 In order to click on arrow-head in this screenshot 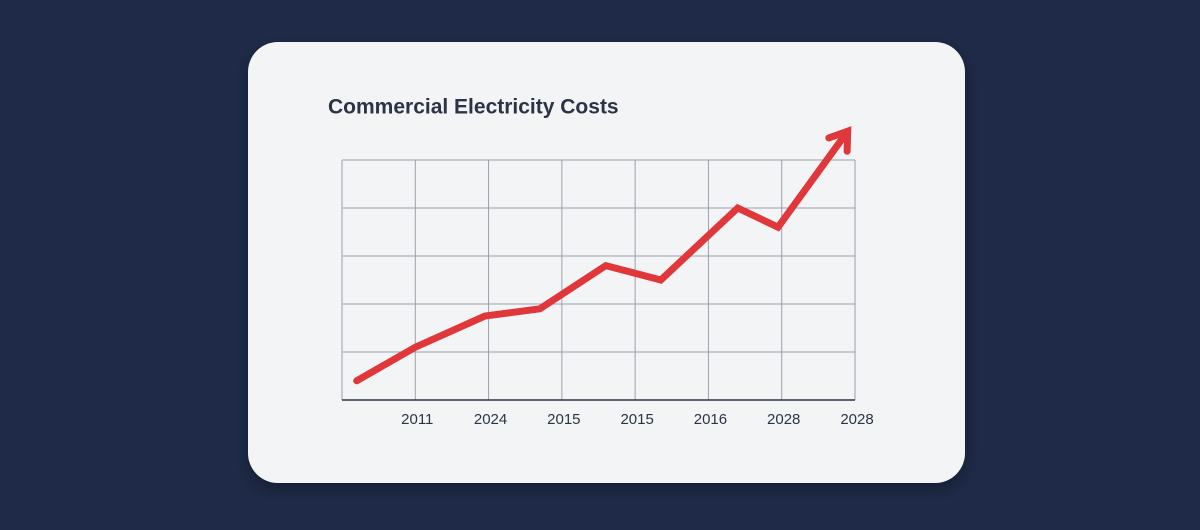, I will do `click(838, 140)`.